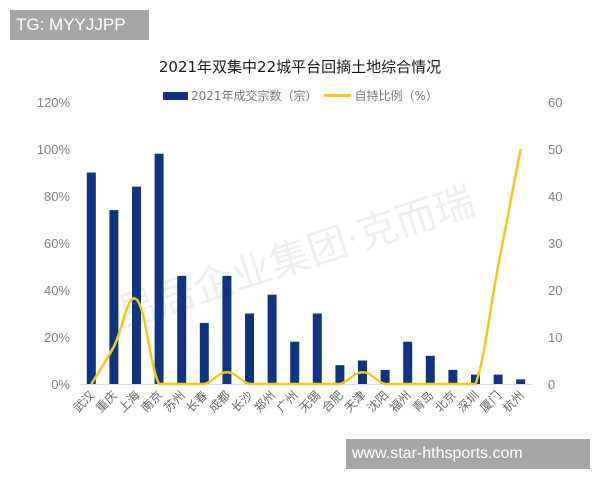 Image resolution: width=600 pixels, height=480 pixels. I want to click on x-axis-category-label: 福州, so click(400, 402).